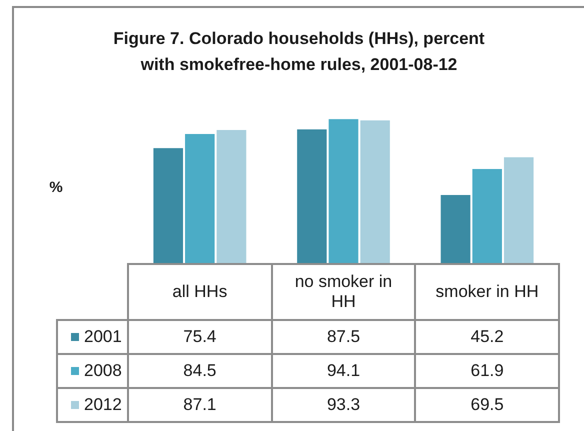 Image resolution: width=584 pixels, height=431 pixels. Describe the element at coordinates (487, 292) in the screenshot. I see `x-tick-label: smoker in HH` at that location.